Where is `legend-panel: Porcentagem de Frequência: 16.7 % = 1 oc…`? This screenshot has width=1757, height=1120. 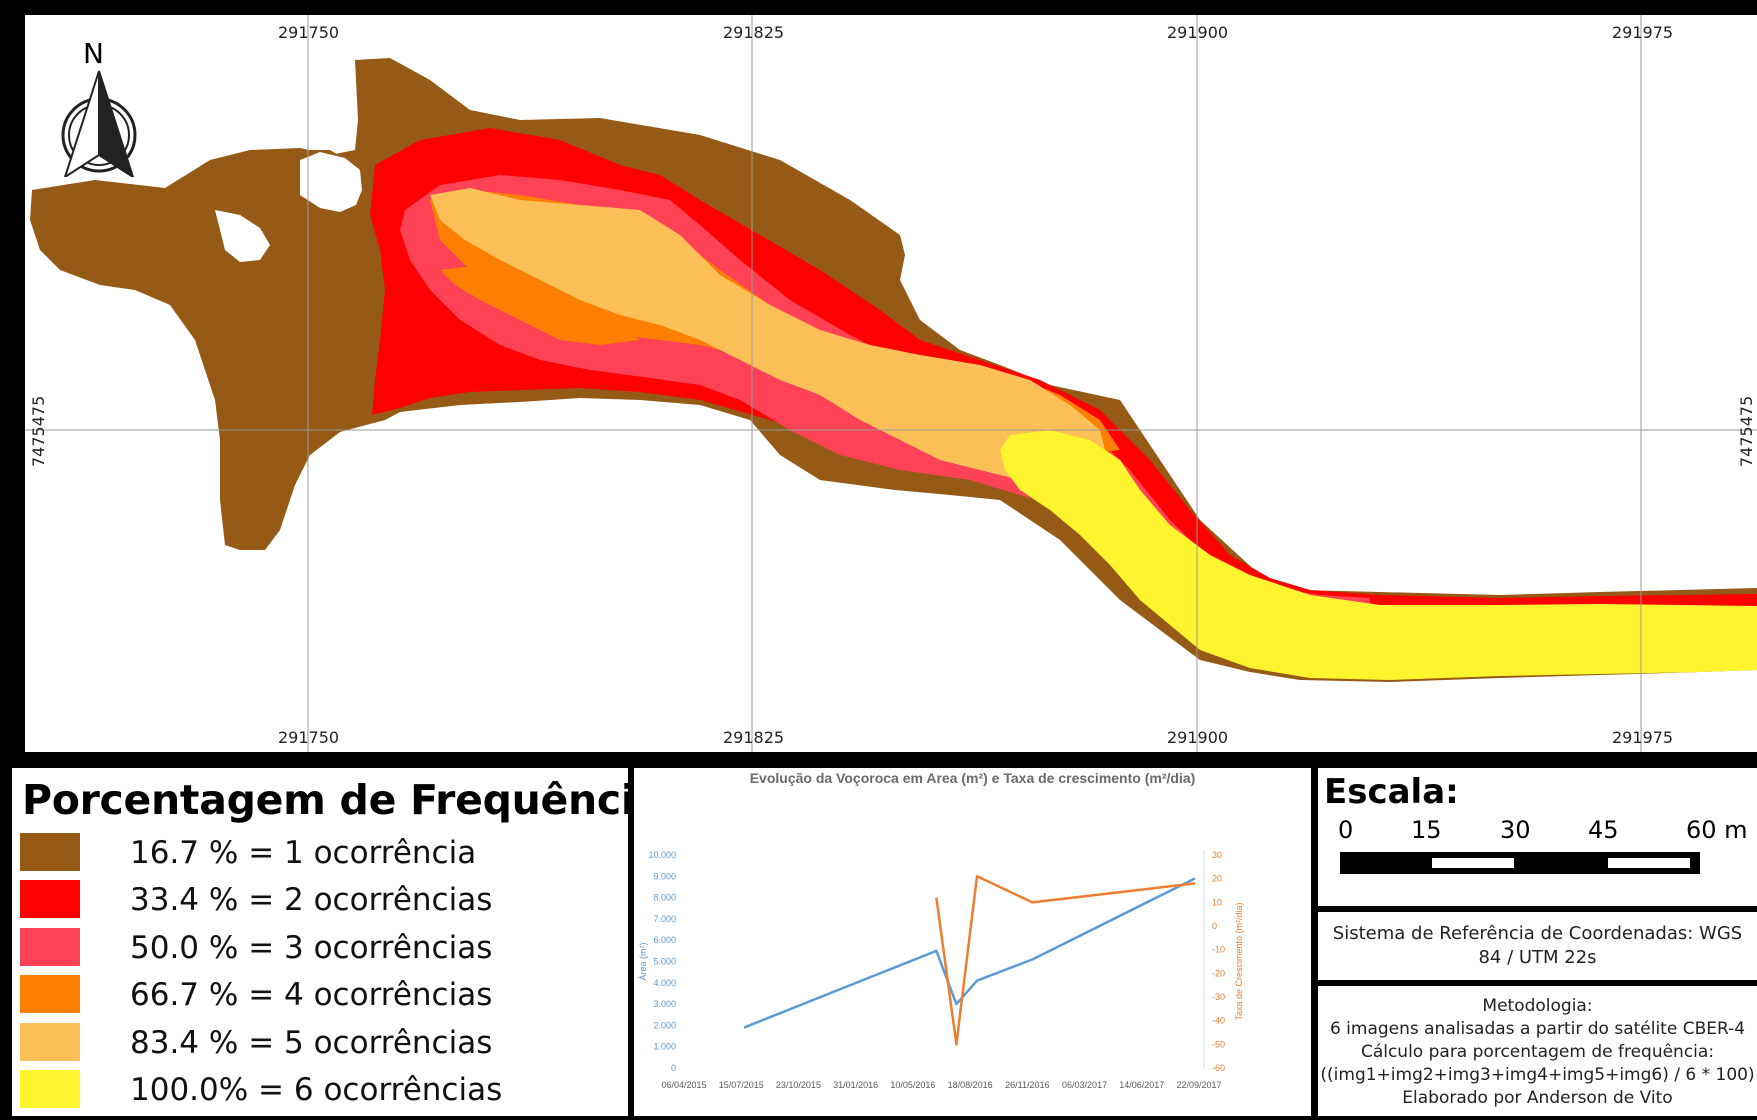
legend-panel: Porcentagem de Frequência: 16.7 % = 1 oc… is located at coordinates (345, 942).